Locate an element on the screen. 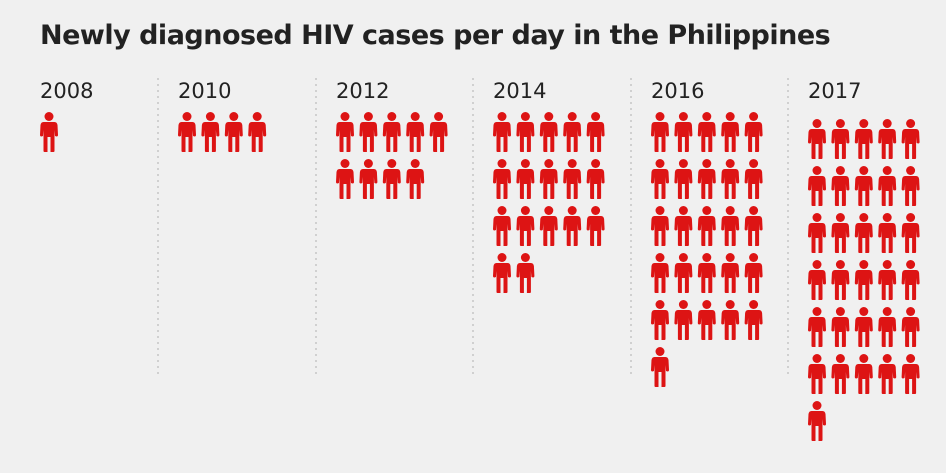 The width and height of the screenshot is (946, 473). year-label: 2016 is located at coordinates (677, 91).